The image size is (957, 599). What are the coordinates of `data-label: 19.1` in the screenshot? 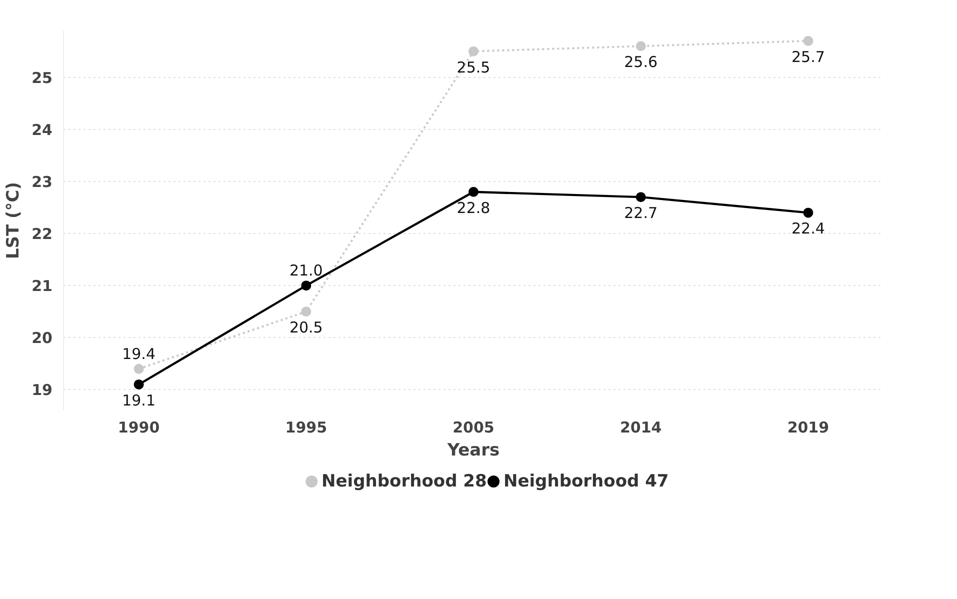 It's located at (139, 400).